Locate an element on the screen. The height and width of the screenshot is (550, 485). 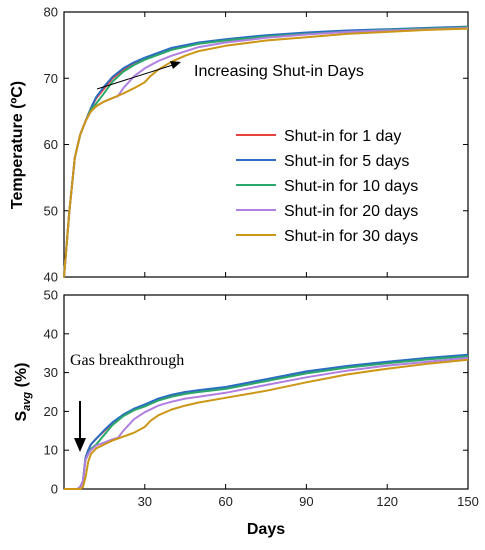
increasing-shut-in-days-annotation: Increasing Shut-in Days is located at coordinates (279, 71).